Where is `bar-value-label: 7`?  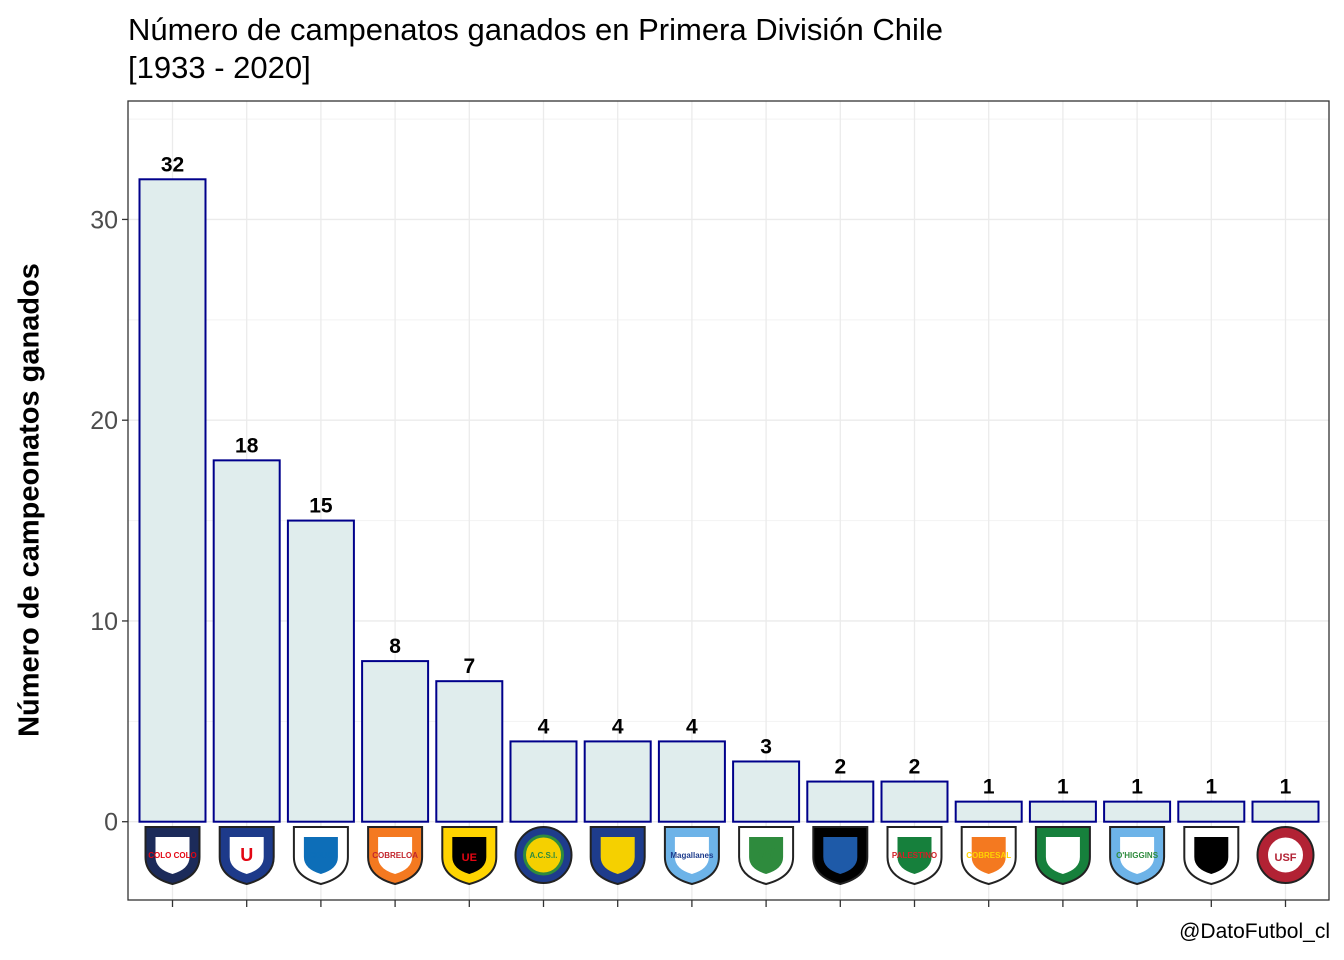 bar-value-label: 7 is located at coordinates (469, 666).